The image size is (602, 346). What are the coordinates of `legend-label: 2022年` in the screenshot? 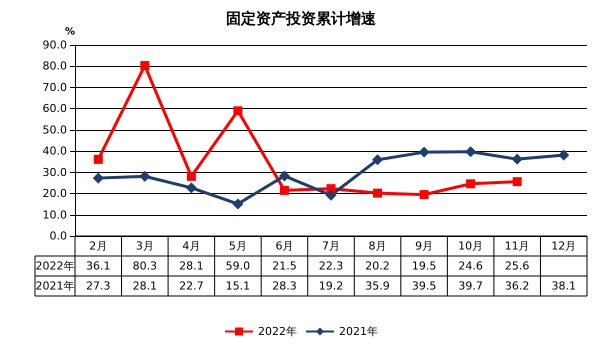 It's located at (278, 331).